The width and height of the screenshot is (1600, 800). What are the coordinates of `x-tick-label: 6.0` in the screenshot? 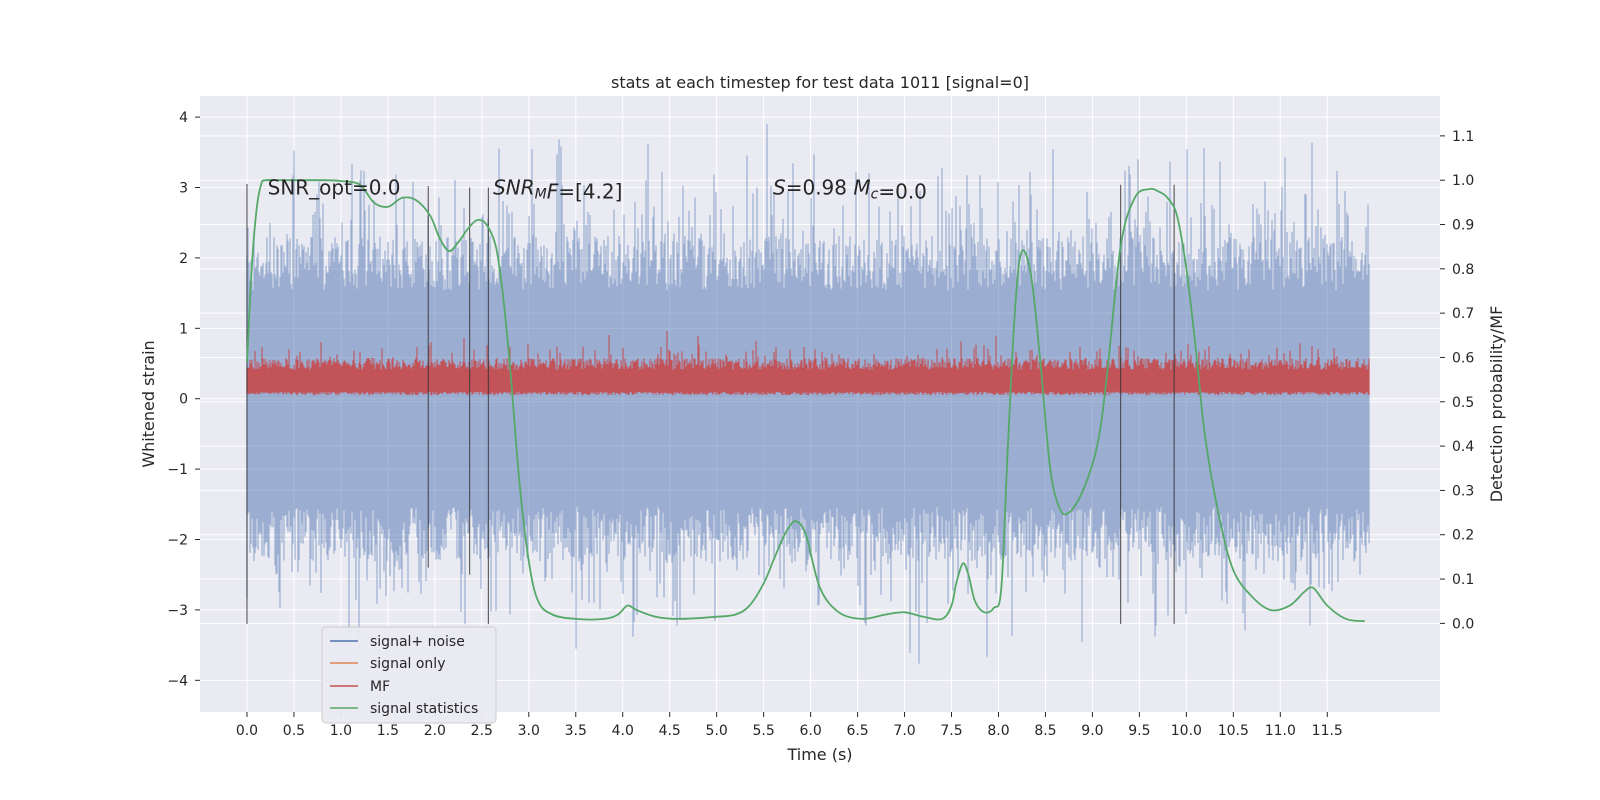 It's located at (810, 731).